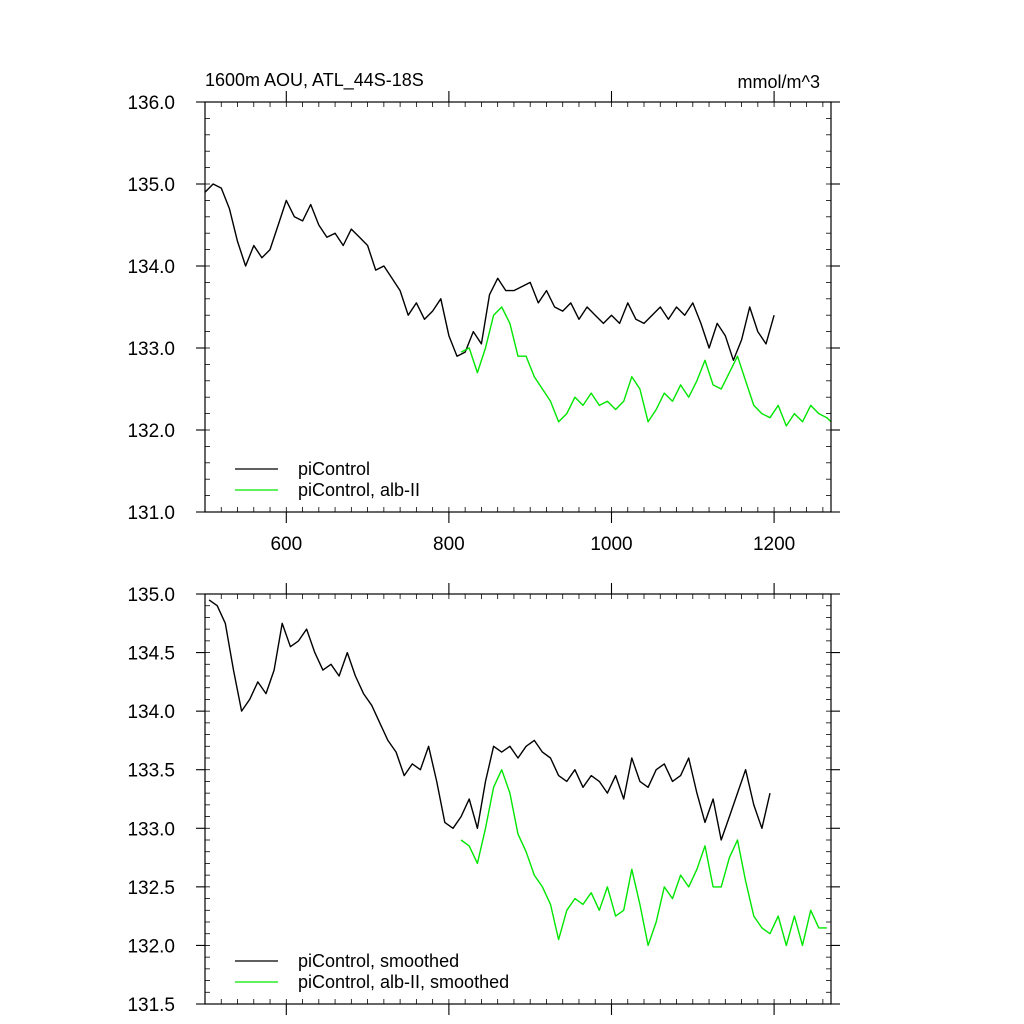 Image resolution: width=1024 pixels, height=1024 pixels. Describe the element at coordinates (151, 771) in the screenshot. I see `y-tick-label: 133.5` at that location.